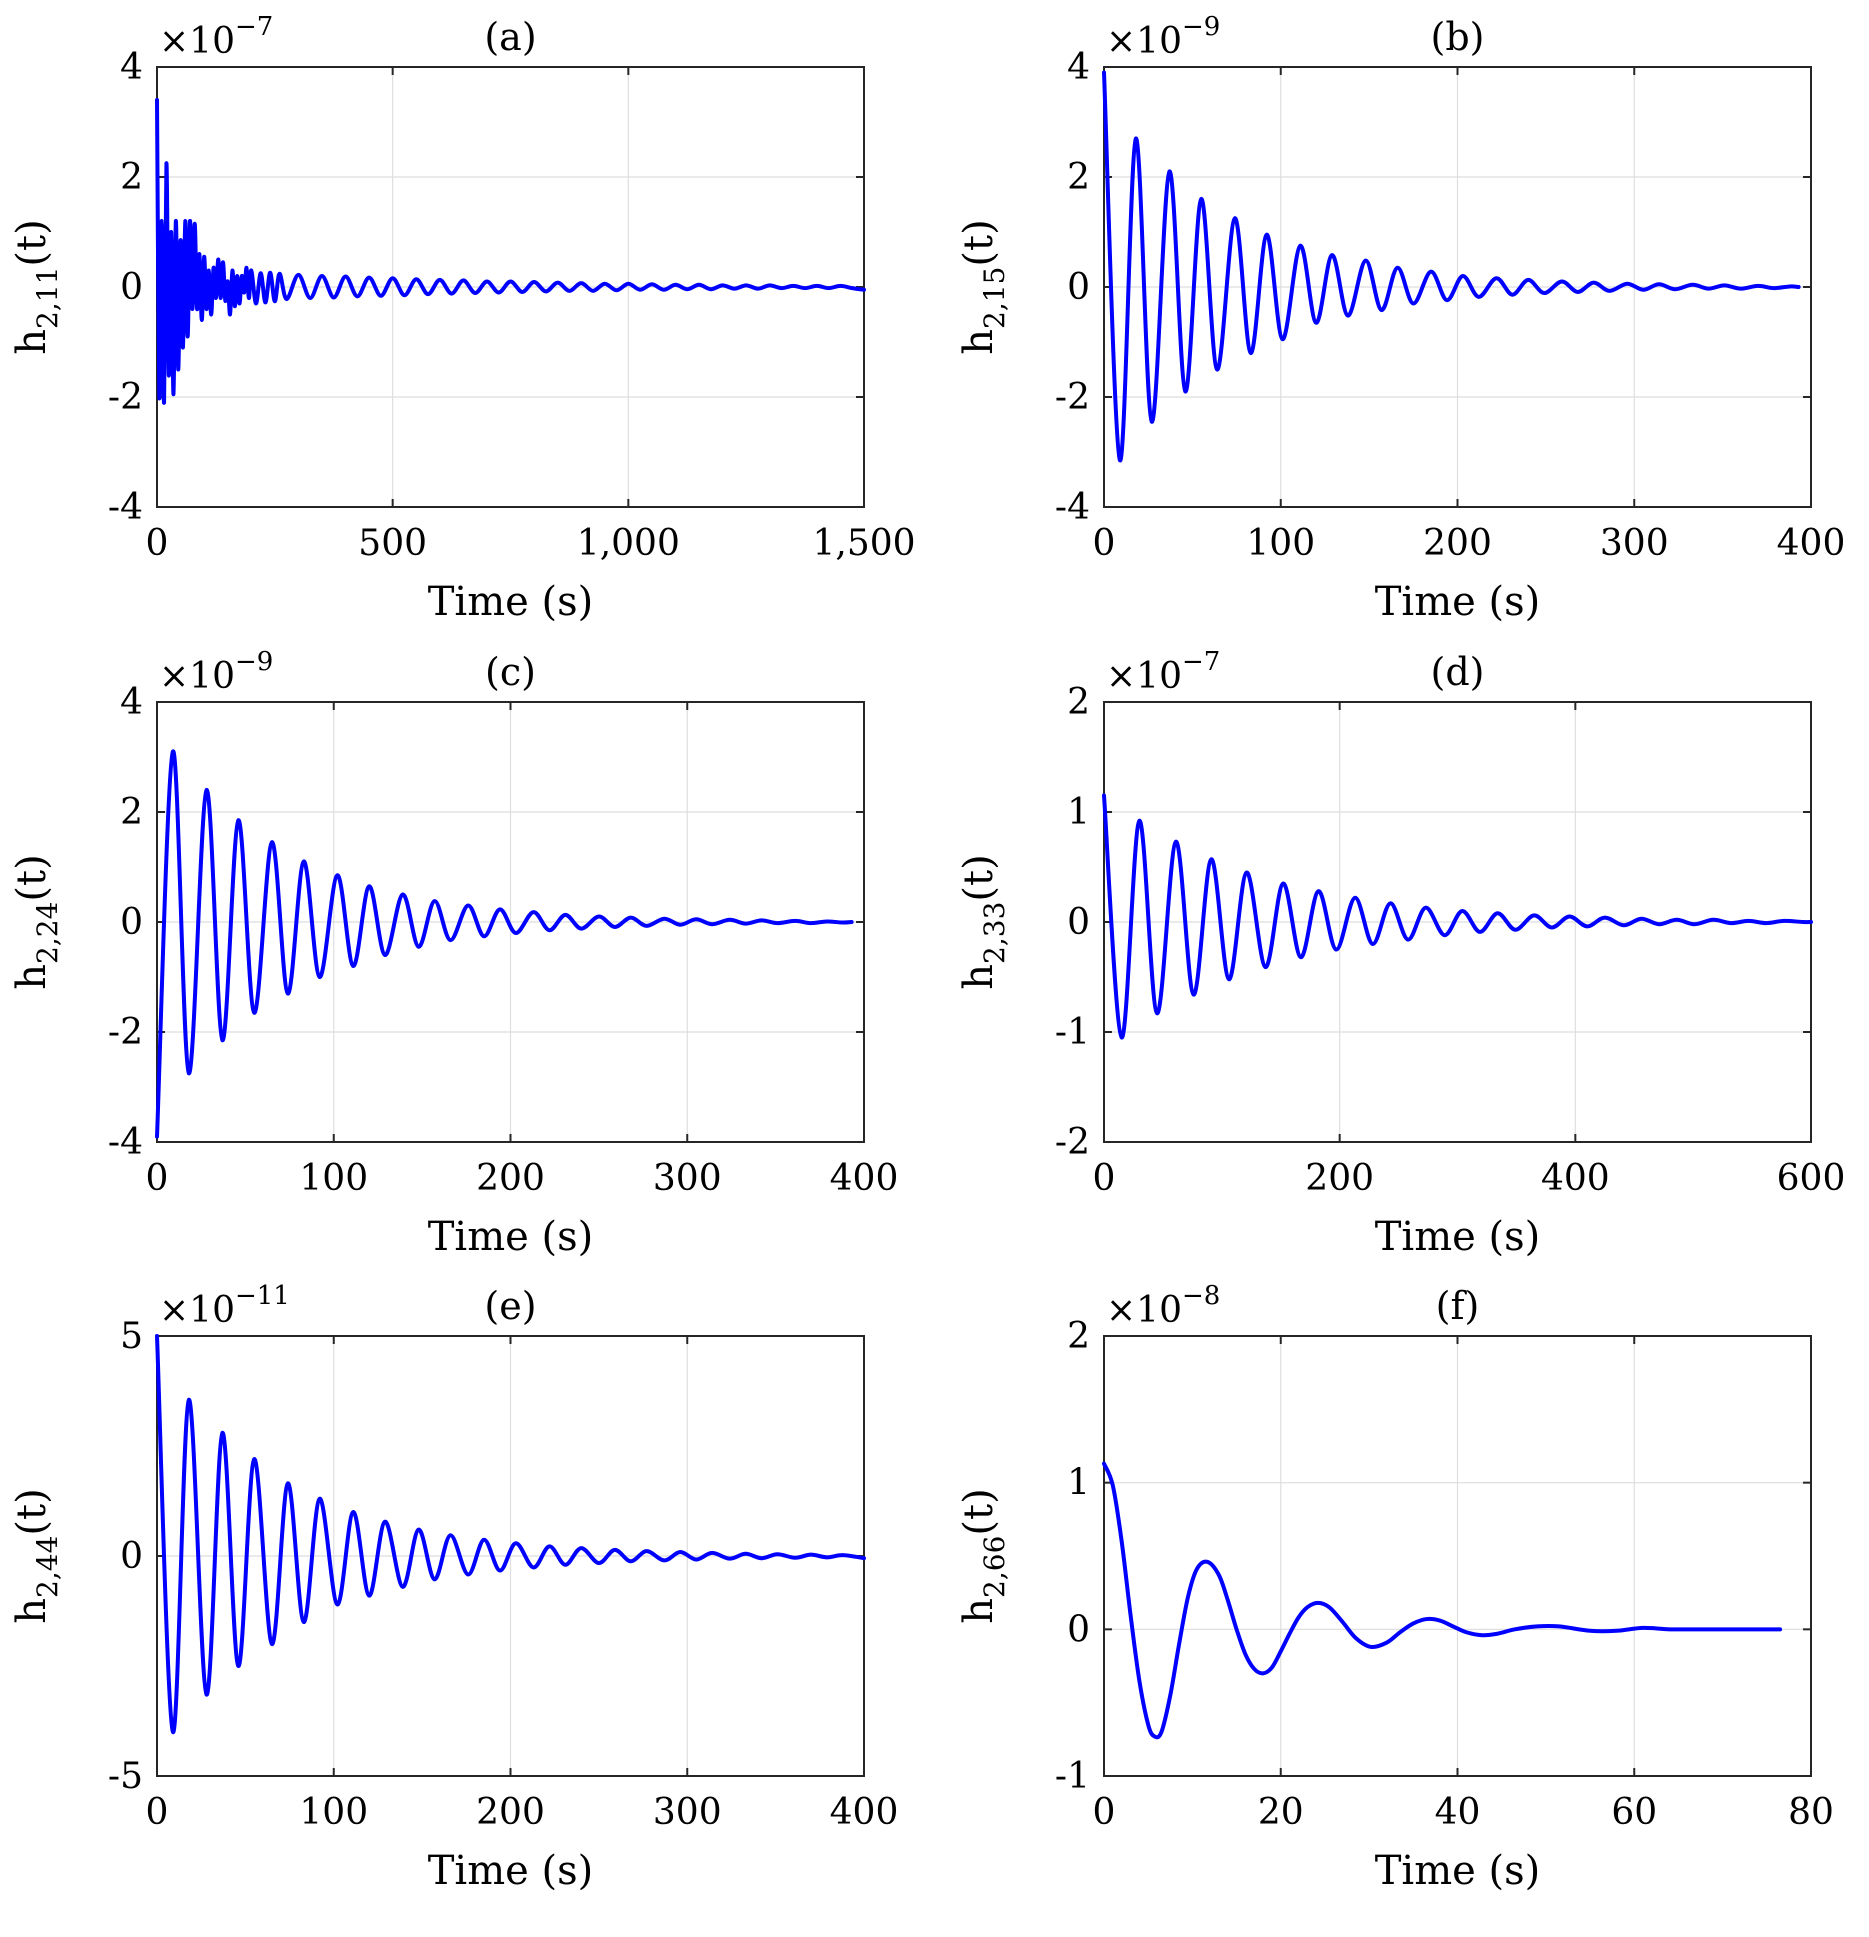 The image size is (1869, 1937). What do you see at coordinates (47, 298) in the screenshot?
I see `y-label-subscript: 2,11` at bounding box center [47, 298].